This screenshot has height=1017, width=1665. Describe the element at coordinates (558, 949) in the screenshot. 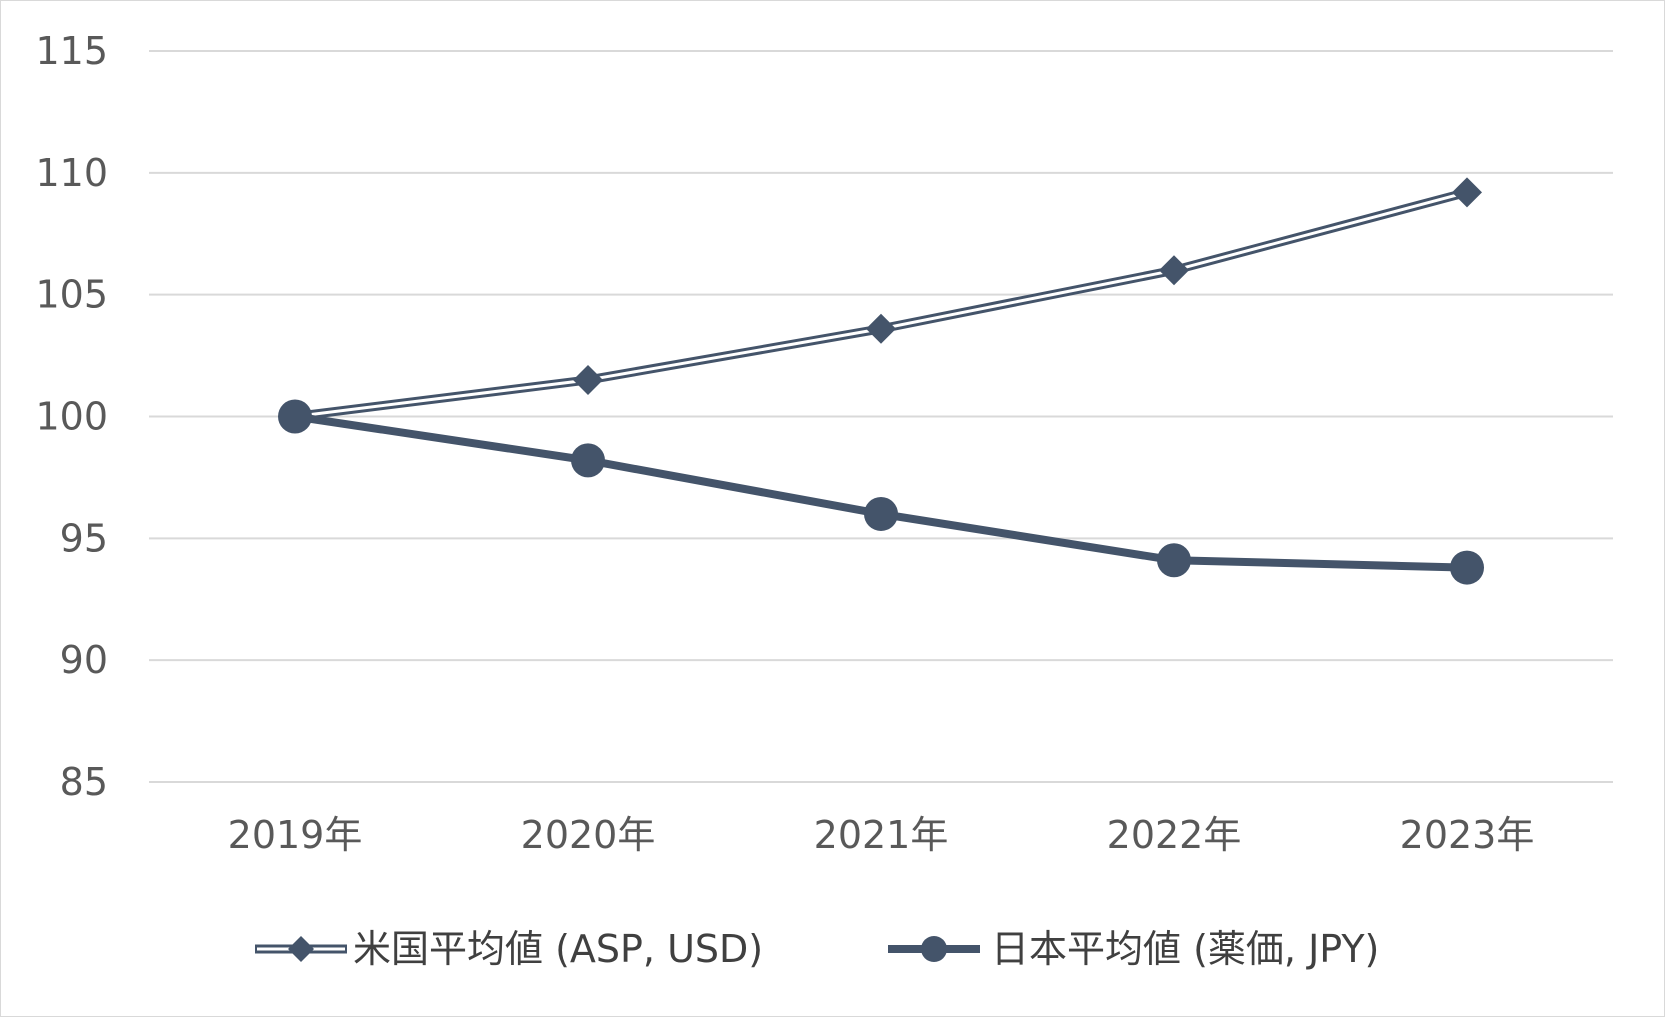

I see `legend-label: 米国平均値 (ASP, USD)` at that location.